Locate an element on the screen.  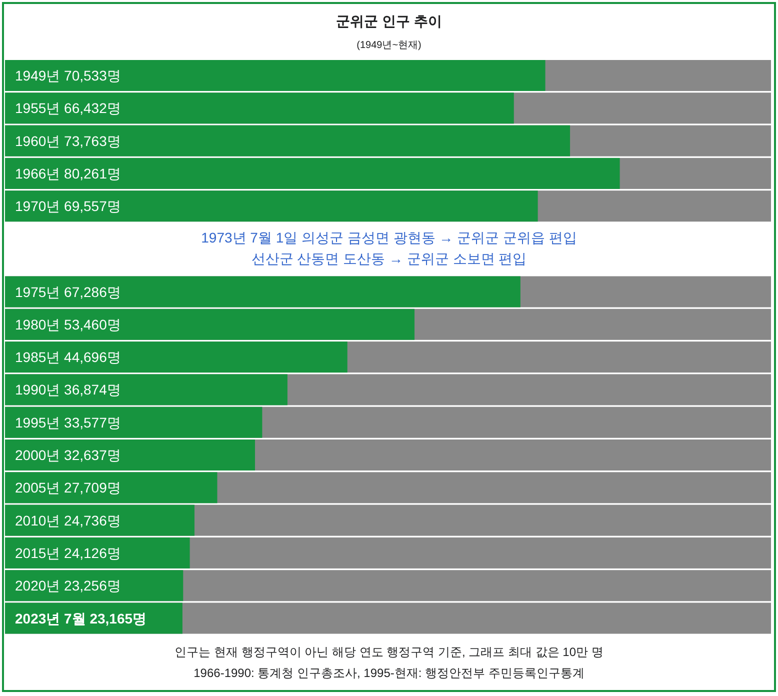
y-tick-label: 2010년 is located at coordinates (37, 520).